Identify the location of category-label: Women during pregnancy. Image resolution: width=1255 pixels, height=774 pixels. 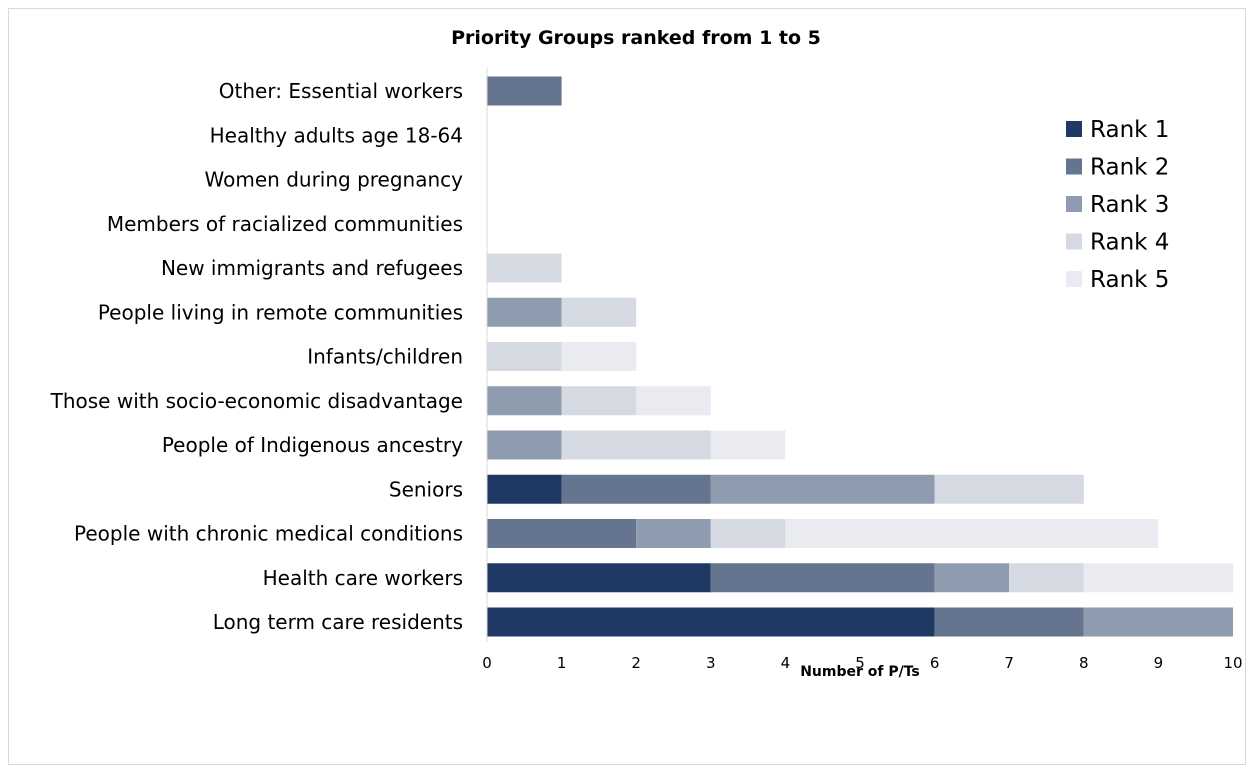
(334, 180).